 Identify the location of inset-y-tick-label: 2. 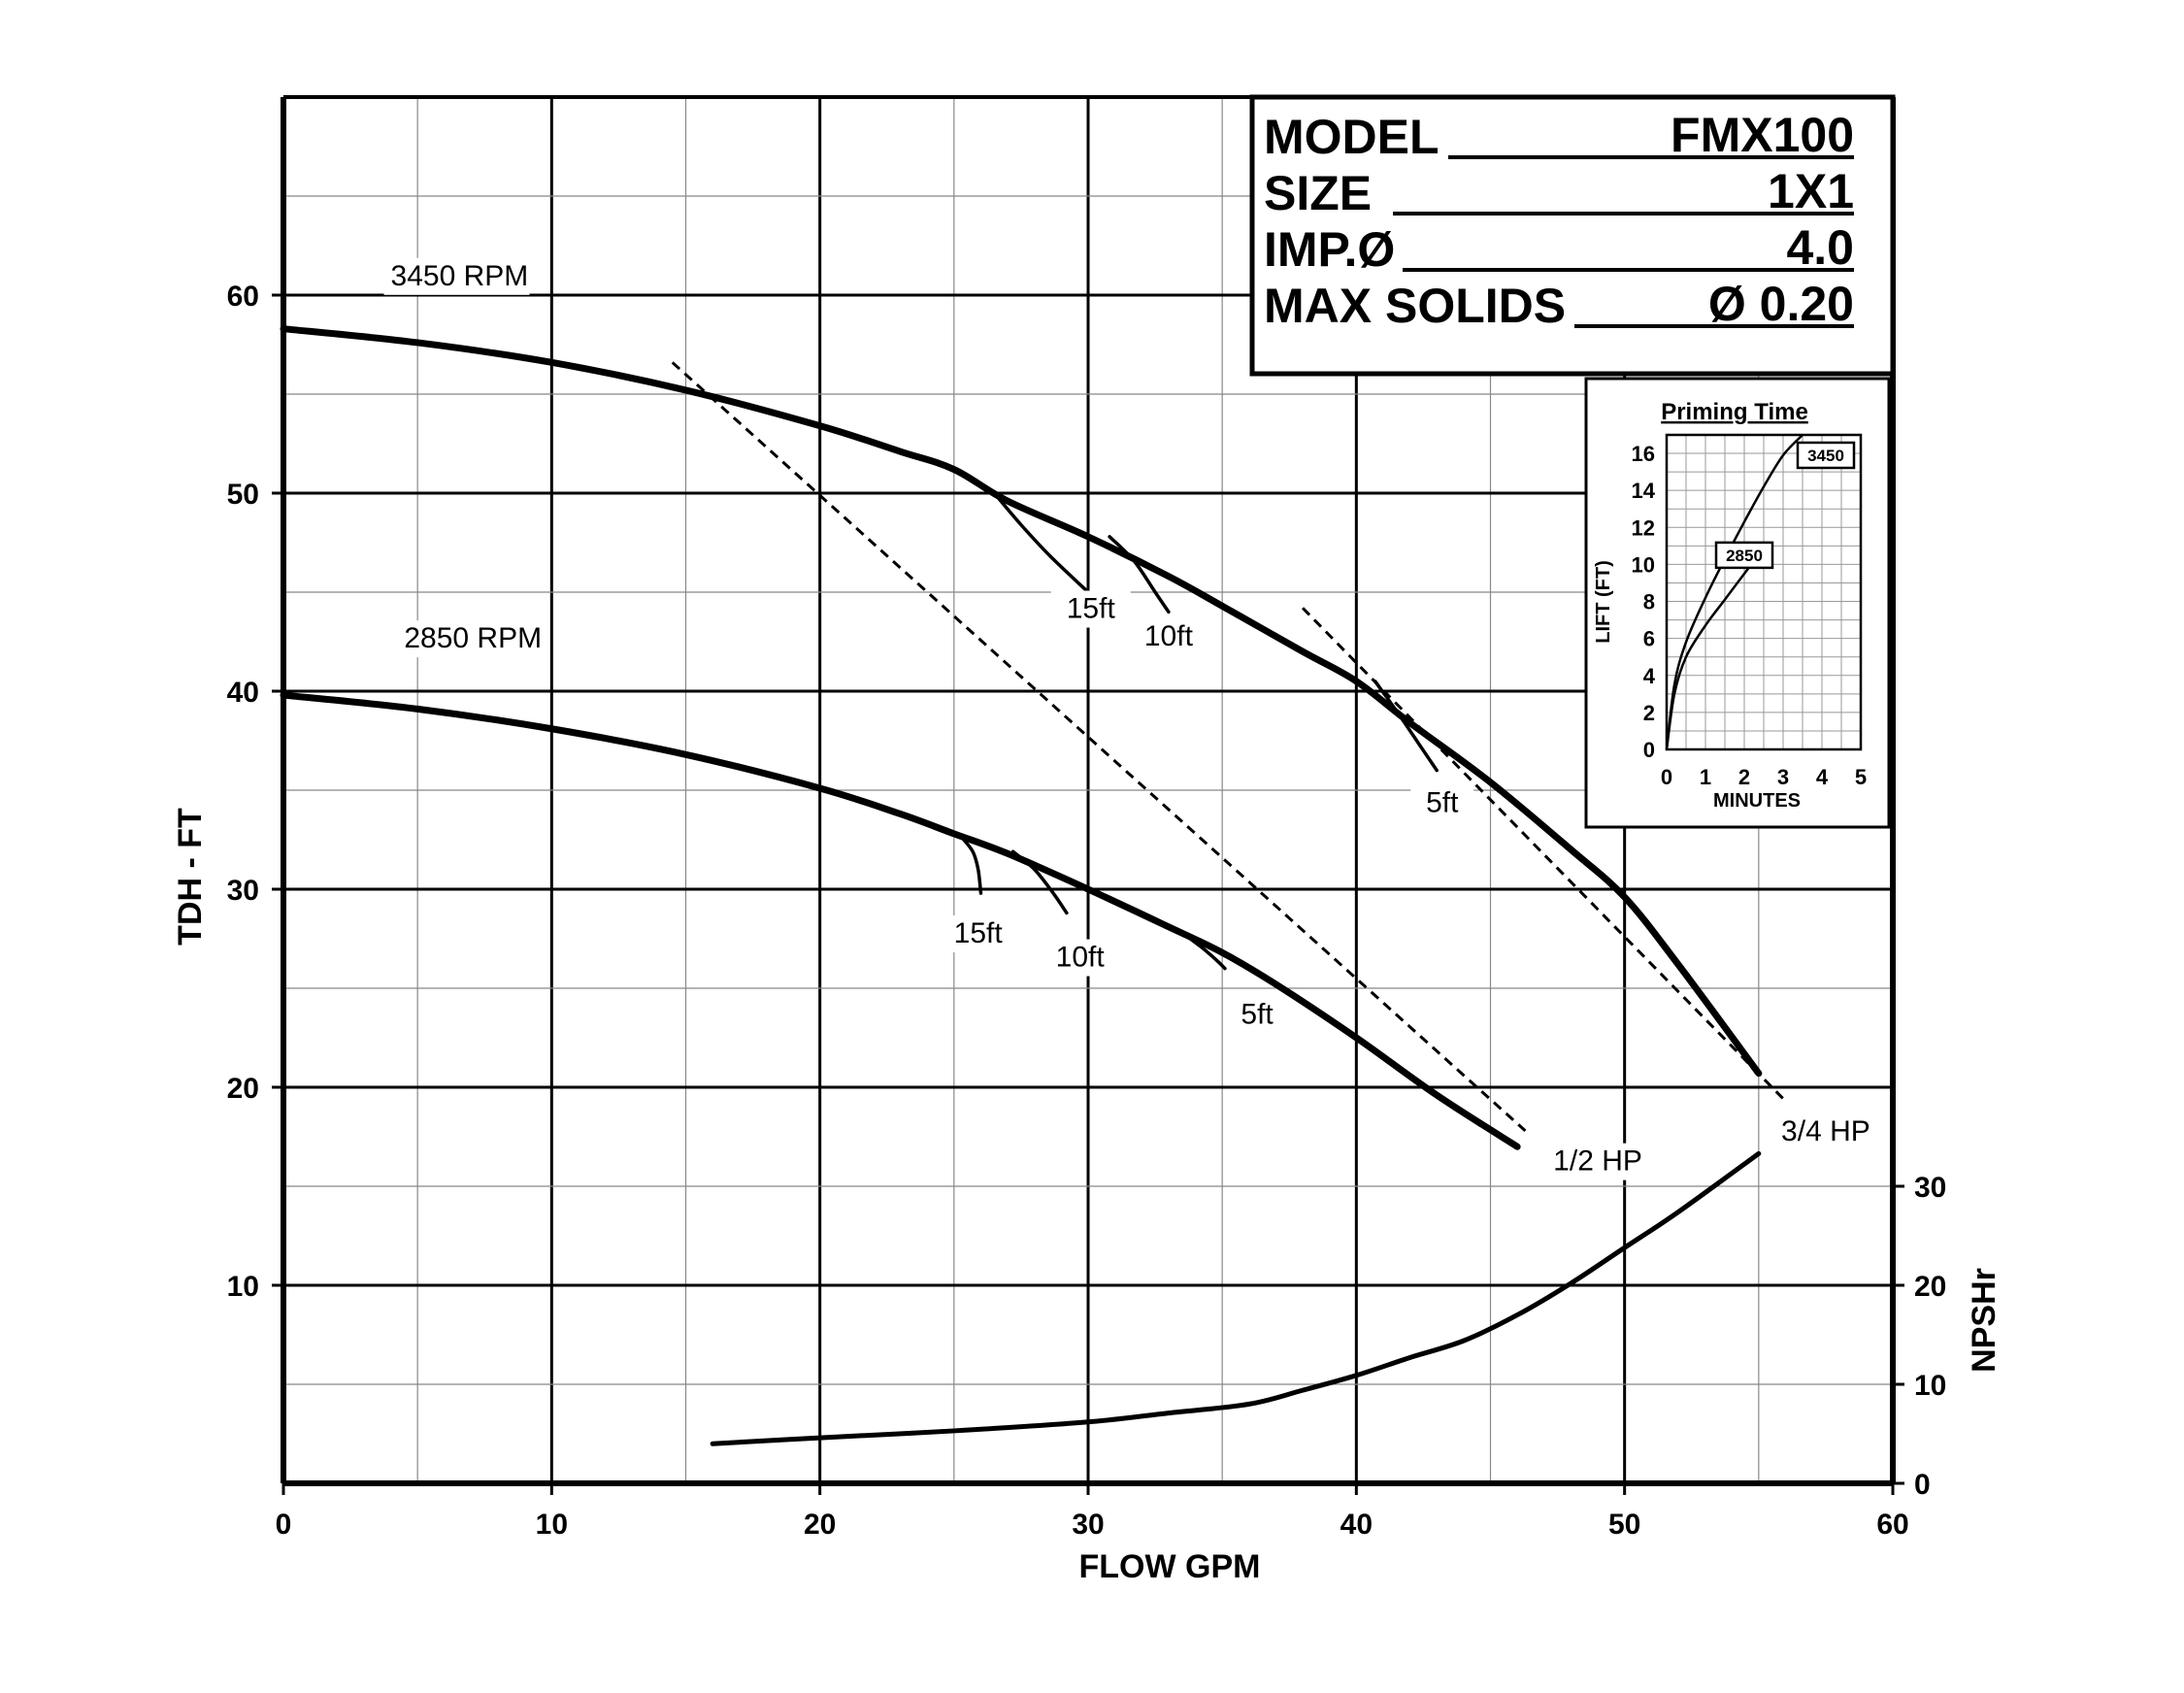
(1649, 713).